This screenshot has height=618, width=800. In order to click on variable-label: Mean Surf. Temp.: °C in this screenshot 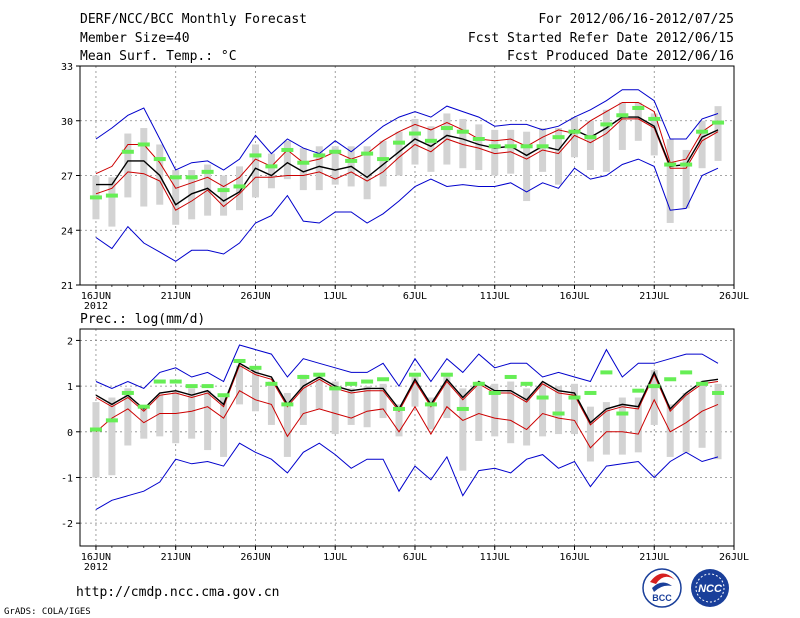, I will do `click(158, 56)`.